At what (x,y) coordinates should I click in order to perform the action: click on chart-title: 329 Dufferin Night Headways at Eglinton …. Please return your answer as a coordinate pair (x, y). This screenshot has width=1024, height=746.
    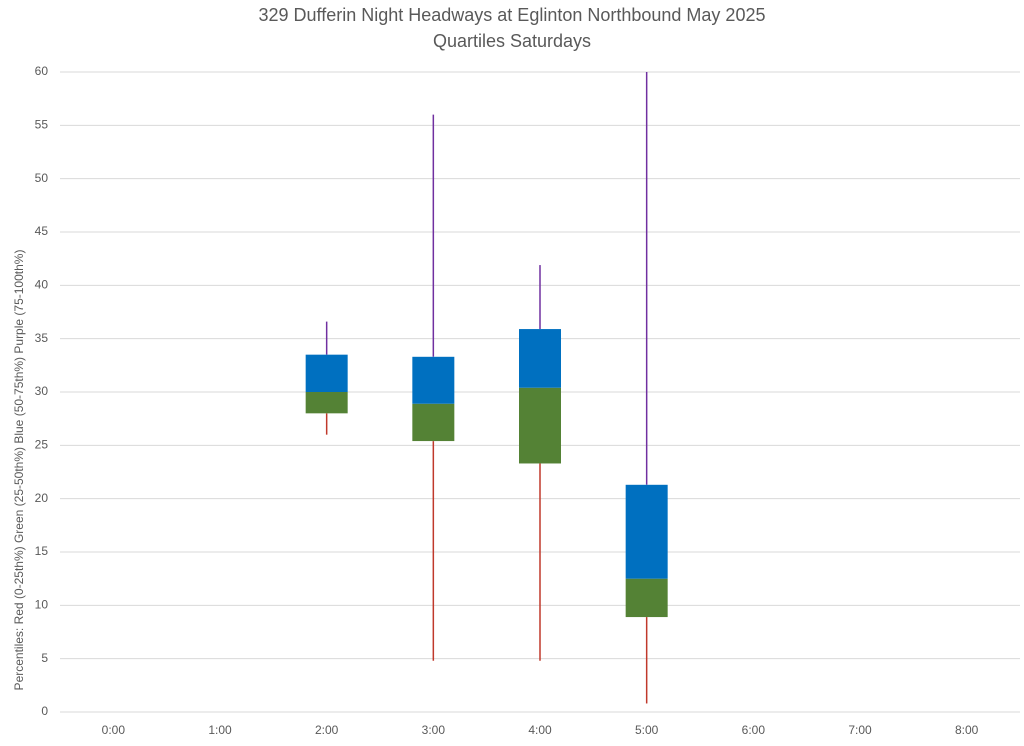
    Looking at the image, I should click on (512, 15).